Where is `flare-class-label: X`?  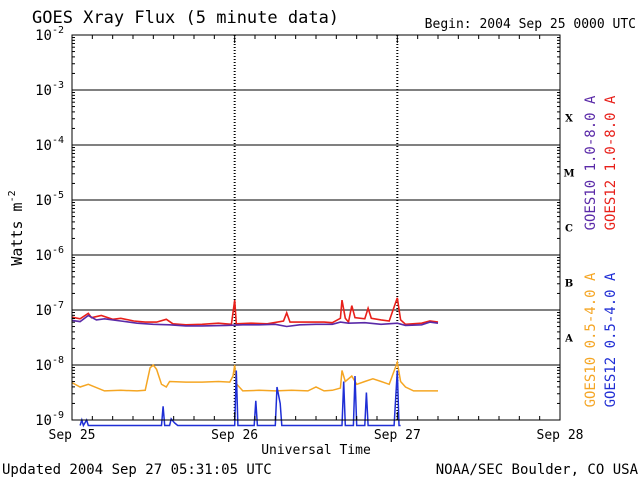
flare-class-label: X is located at coordinates (569, 119).